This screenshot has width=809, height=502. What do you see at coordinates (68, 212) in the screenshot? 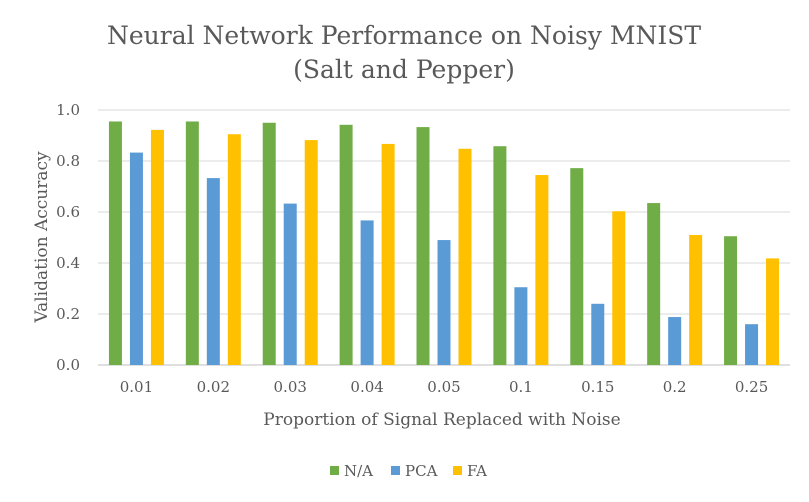
I see `y-tick-label: 0.6` at bounding box center [68, 212].